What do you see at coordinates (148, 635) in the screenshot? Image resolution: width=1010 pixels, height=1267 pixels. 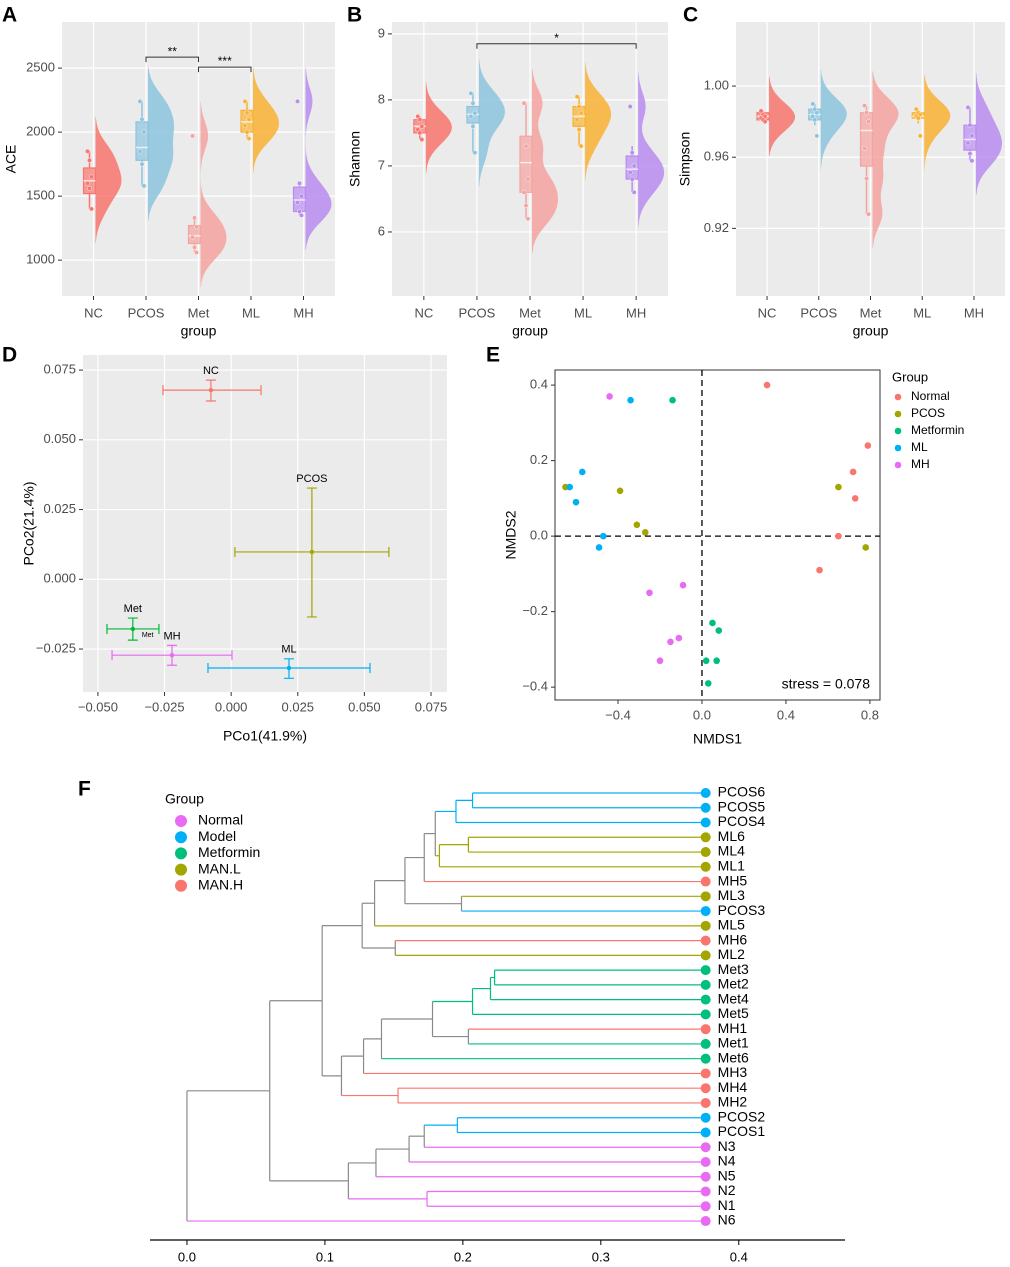 I see `annotation: Met` at bounding box center [148, 635].